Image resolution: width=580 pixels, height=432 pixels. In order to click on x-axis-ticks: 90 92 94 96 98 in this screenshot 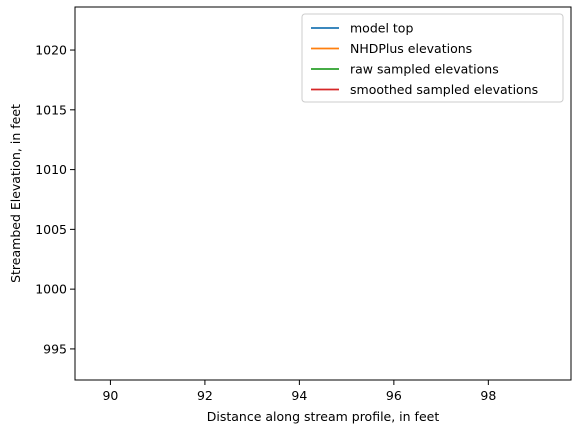, I will do `click(299, 391)`.